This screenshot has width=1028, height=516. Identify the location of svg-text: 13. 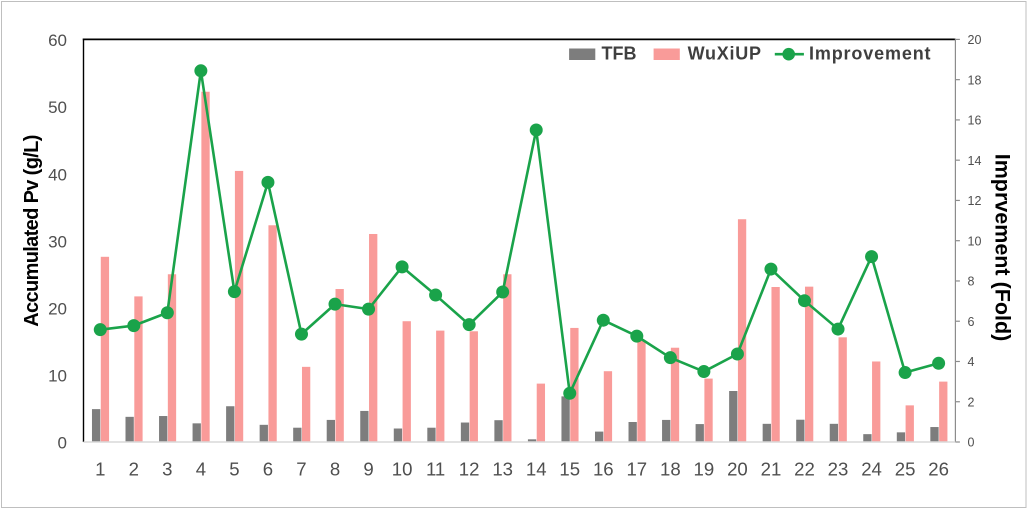
(502, 469).